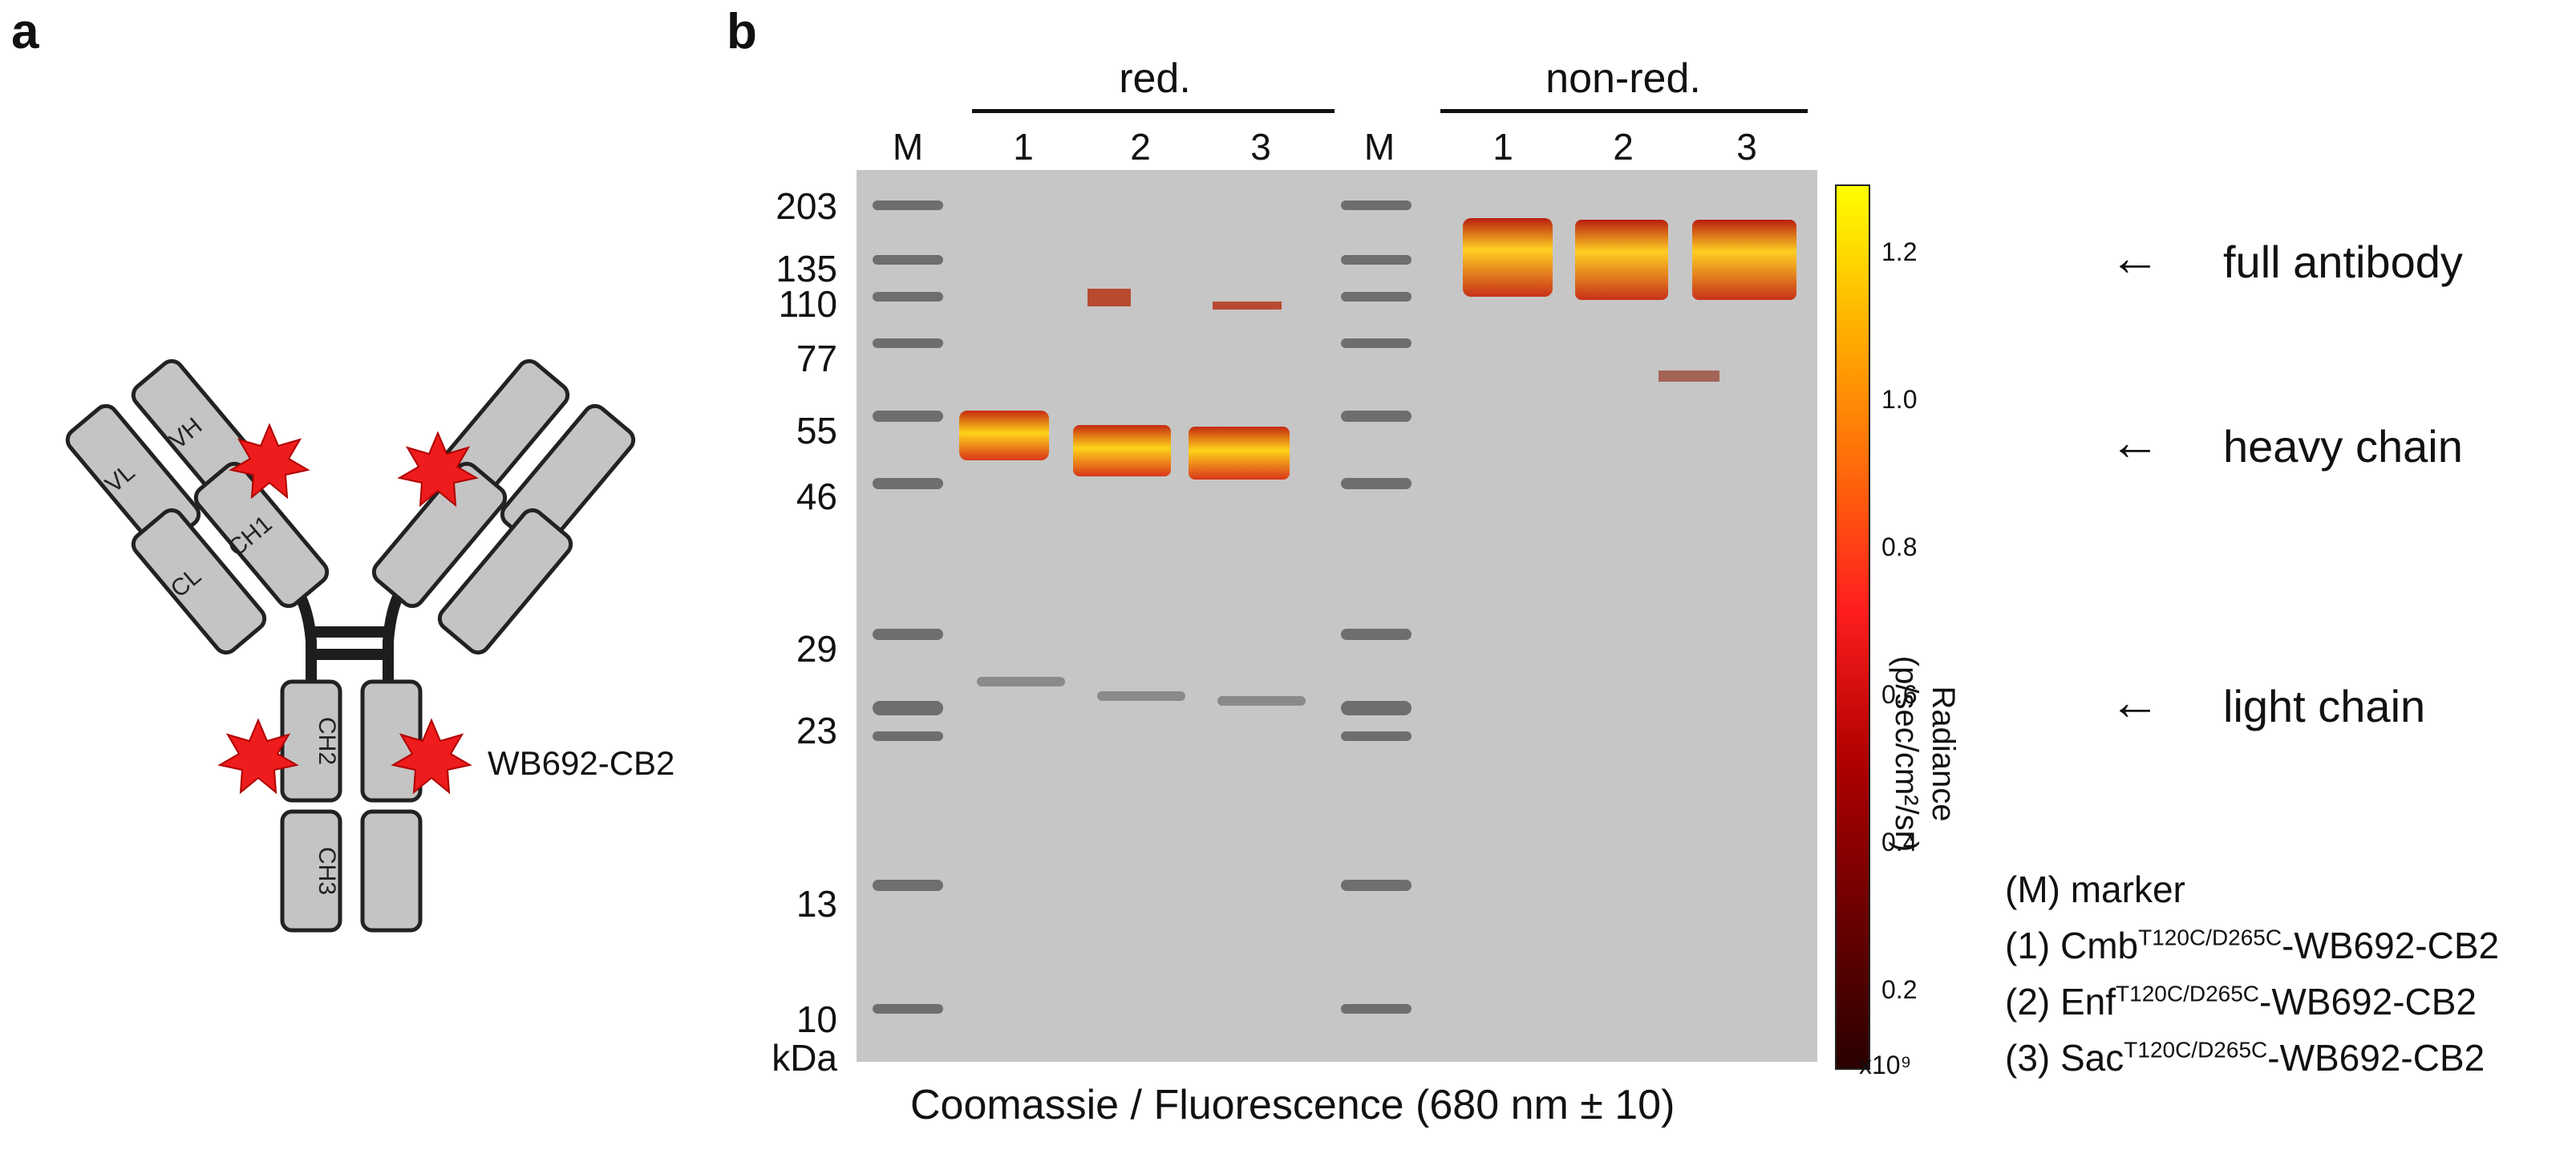 The height and width of the screenshot is (1150, 2576). I want to click on group-reduced-bar, so click(1153, 111).